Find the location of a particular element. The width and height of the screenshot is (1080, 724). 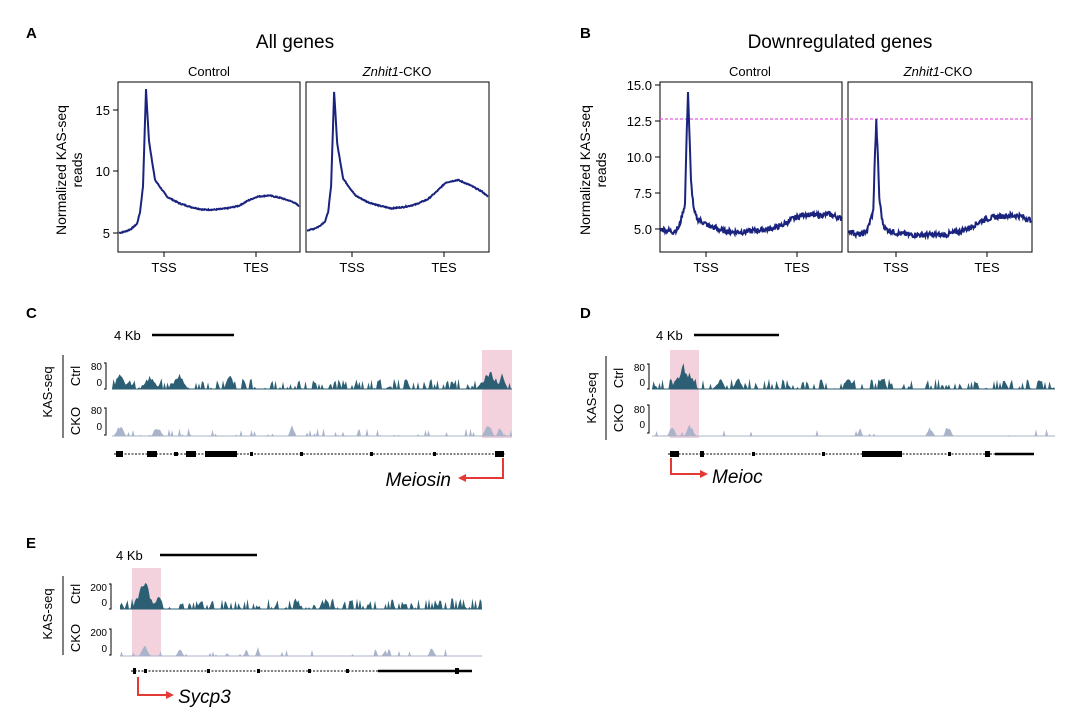

signal-track-d-cko is located at coordinates (853, 430).